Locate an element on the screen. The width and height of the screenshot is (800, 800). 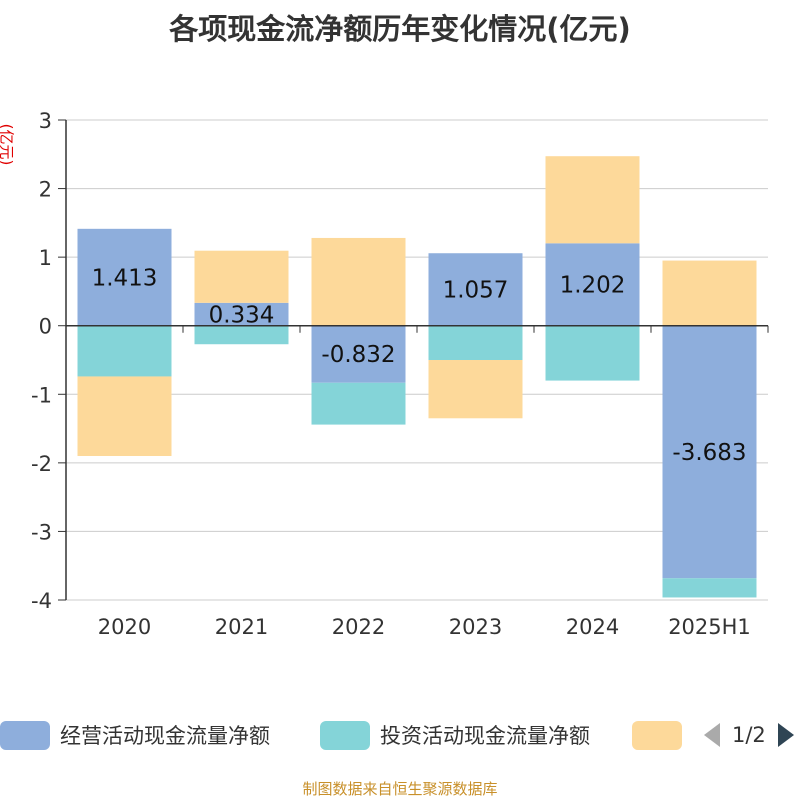
y-tick-label: 0 is located at coordinates (45, 327).